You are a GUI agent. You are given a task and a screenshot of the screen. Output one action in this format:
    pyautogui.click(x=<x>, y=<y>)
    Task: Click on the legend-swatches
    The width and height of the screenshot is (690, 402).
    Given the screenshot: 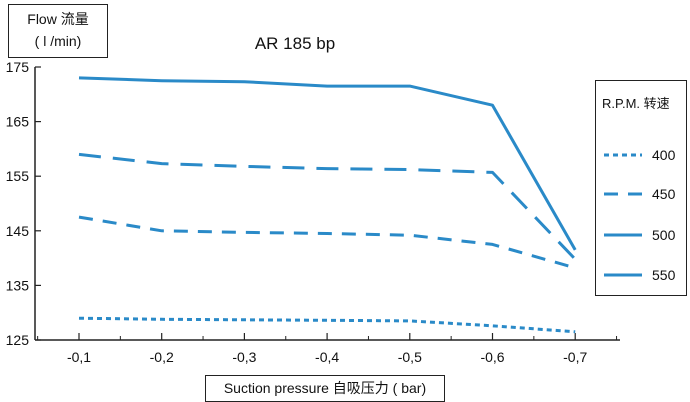 What is the action you would take?
    pyautogui.click(x=623, y=215)
    